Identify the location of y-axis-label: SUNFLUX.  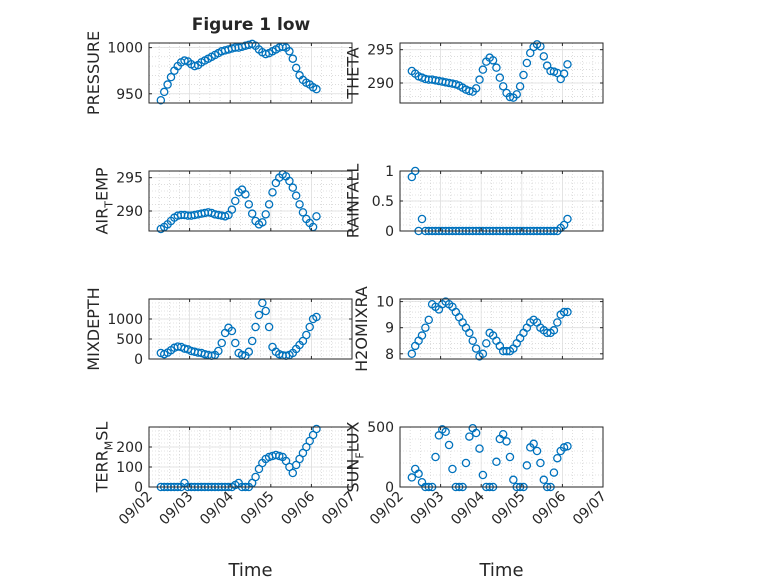
(355, 456).